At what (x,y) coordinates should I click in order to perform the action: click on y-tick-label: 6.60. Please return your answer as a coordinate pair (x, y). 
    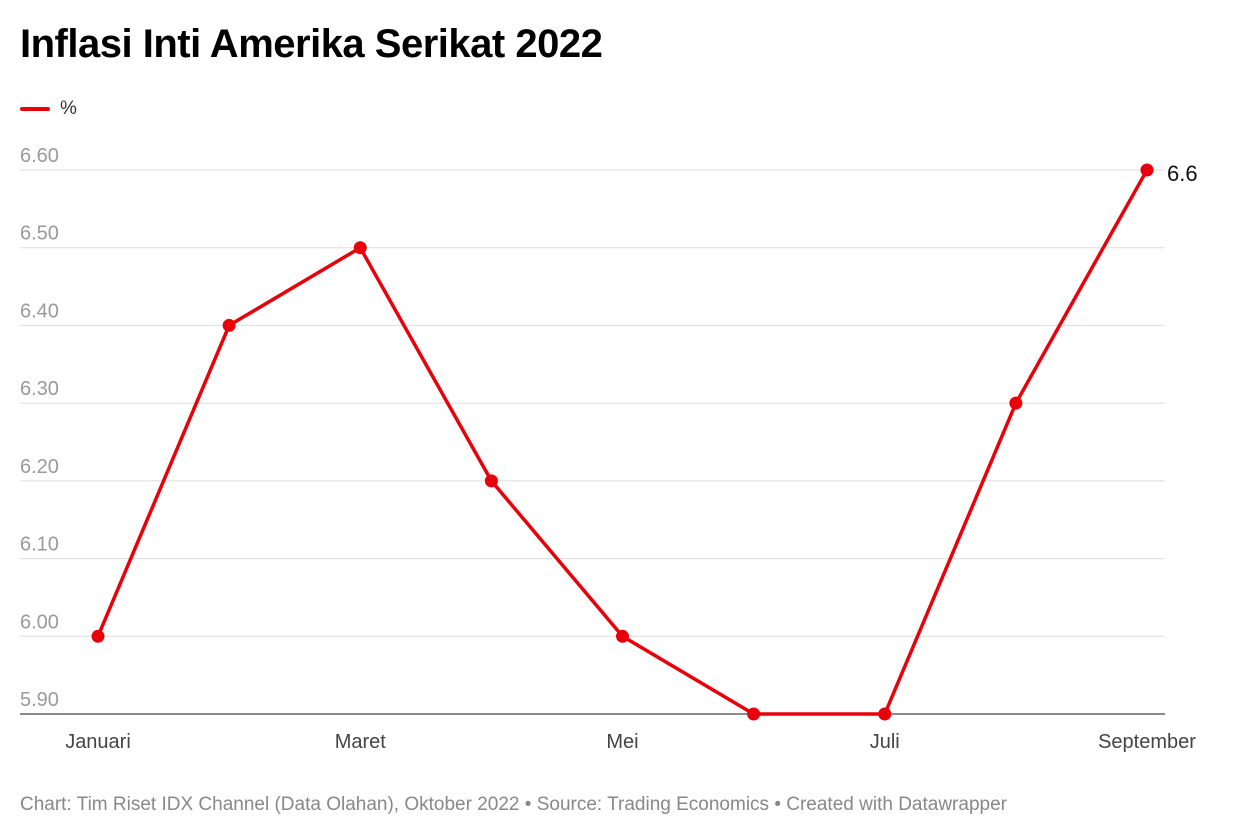
    Looking at the image, I should click on (39, 156).